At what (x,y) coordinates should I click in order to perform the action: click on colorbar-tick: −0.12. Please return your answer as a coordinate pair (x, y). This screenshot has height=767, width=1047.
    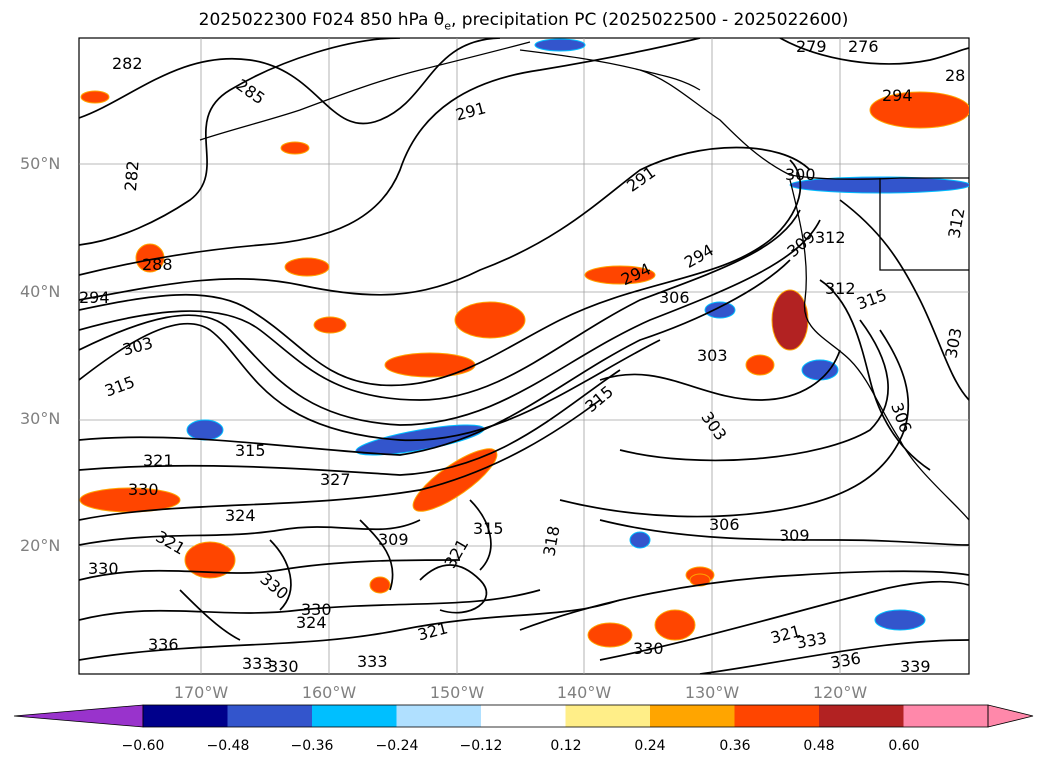
    Looking at the image, I should click on (481, 746).